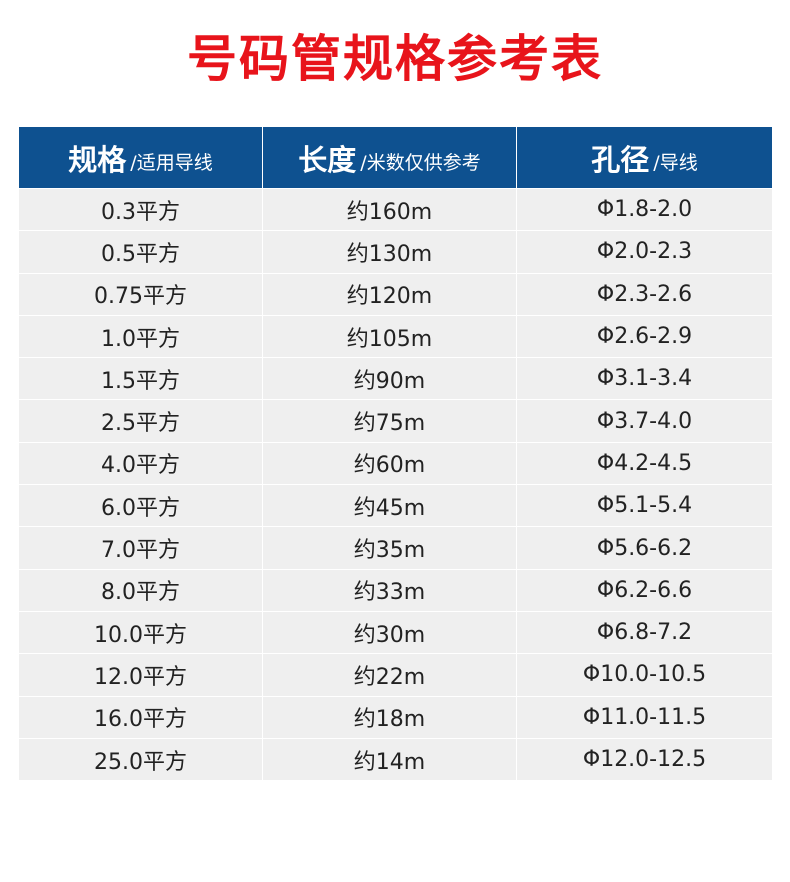  I want to click on table-row: 0.3平方 约160m Φ1.8-2.0, so click(395, 209).